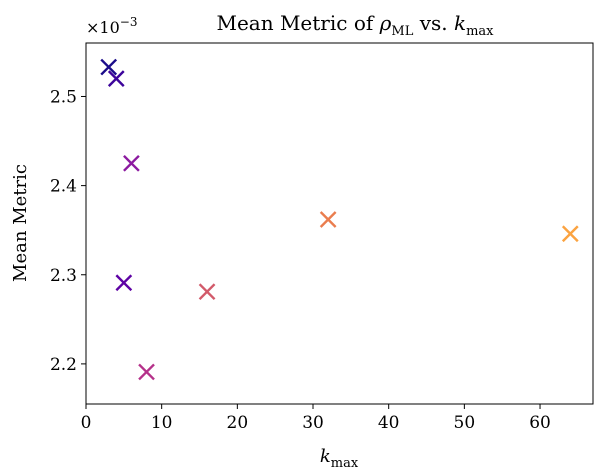 The width and height of the screenshot is (599, 470). Describe the element at coordinates (402, 31) in the screenshot. I see `title-rho-subscript: ML` at that location.